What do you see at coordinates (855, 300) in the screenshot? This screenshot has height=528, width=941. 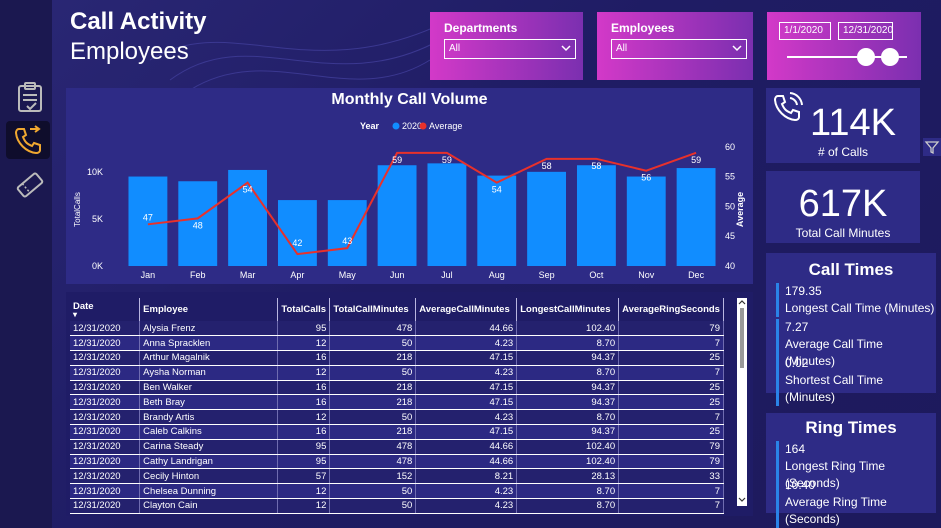 I see `longest-call-stat: 179.35 Longest Call Time (Minutes)` at bounding box center [855, 300].